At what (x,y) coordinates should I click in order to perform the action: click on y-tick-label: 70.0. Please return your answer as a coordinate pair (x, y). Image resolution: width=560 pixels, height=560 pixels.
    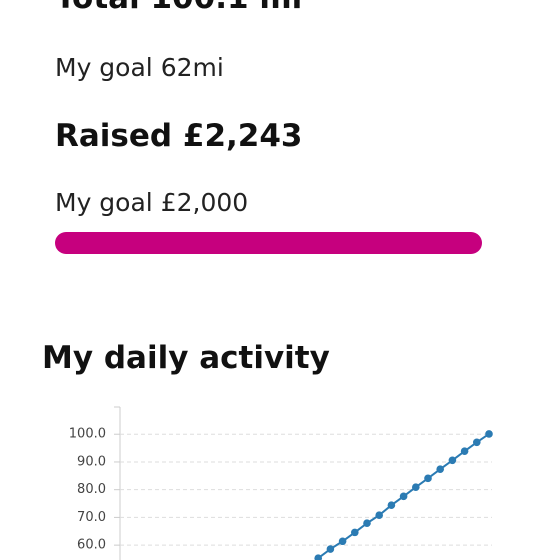
    Looking at the image, I should click on (91, 517).